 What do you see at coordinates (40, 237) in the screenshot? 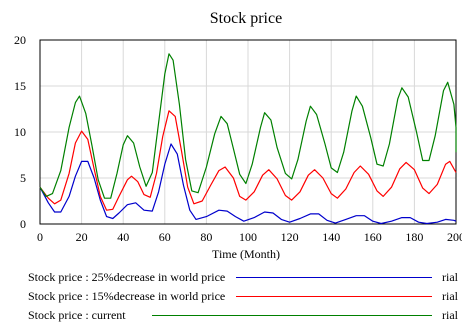
I see `x-tick-label: 0` at bounding box center [40, 237].